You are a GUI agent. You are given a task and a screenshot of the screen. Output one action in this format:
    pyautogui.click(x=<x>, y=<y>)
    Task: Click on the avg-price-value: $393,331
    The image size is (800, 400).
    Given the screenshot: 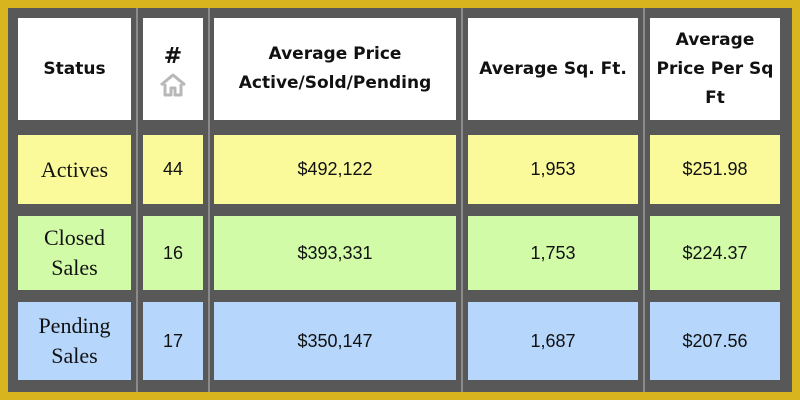 What is the action you would take?
    pyautogui.click(x=335, y=252)
    